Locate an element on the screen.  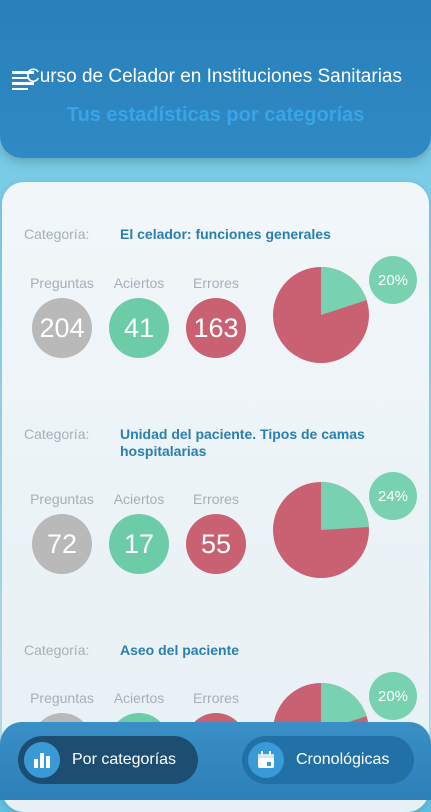
category-name: Aseo del paciente is located at coordinates (180, 650).